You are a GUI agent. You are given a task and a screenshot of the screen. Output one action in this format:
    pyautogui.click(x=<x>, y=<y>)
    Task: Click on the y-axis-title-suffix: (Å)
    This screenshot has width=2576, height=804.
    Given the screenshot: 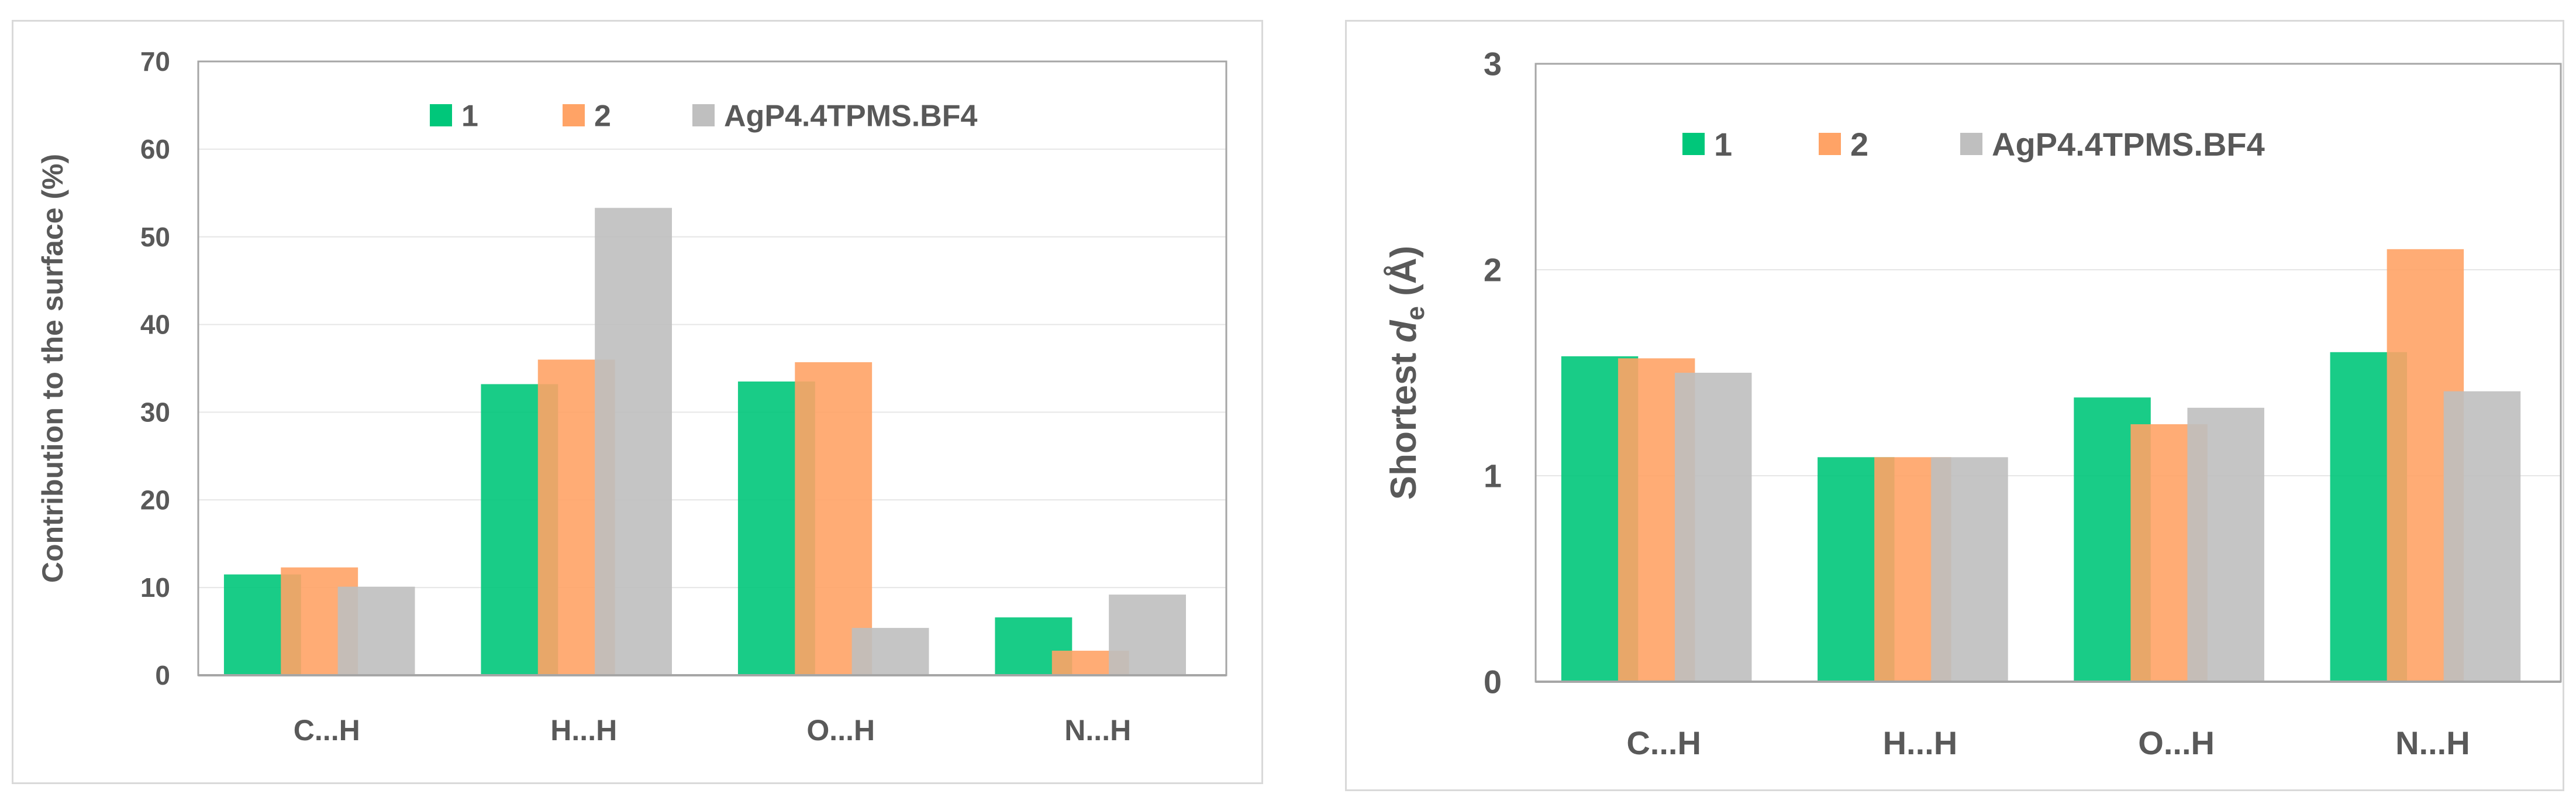 What is the action you would take?
    pyautogui.click(x=1404, y=276)
    